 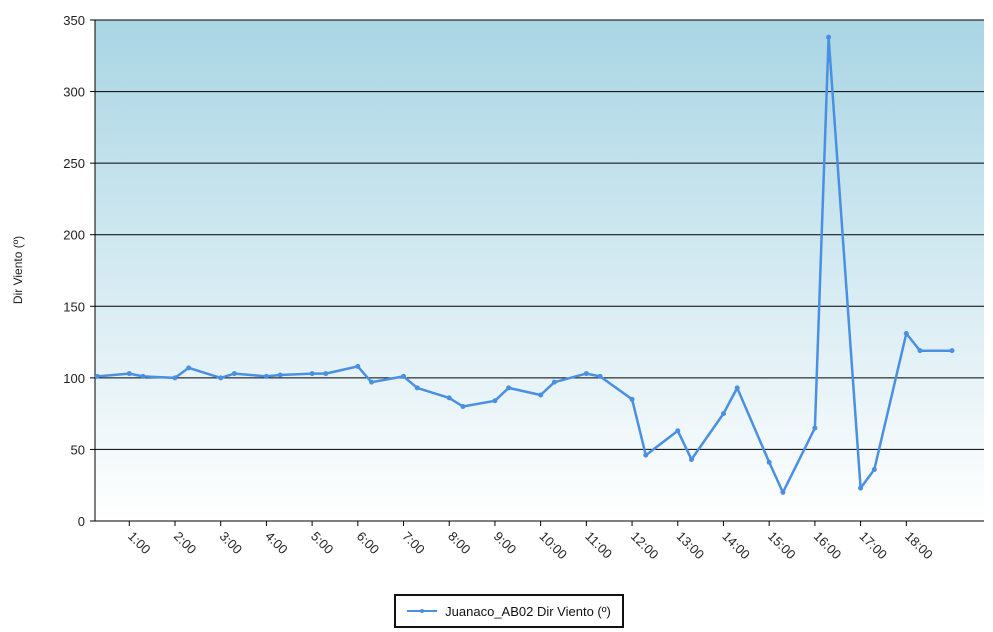 What do you see at coordinates (873, 546) in the screenshot?
I see `x-tick-label: 17:00` at bounding box center [873, 546].